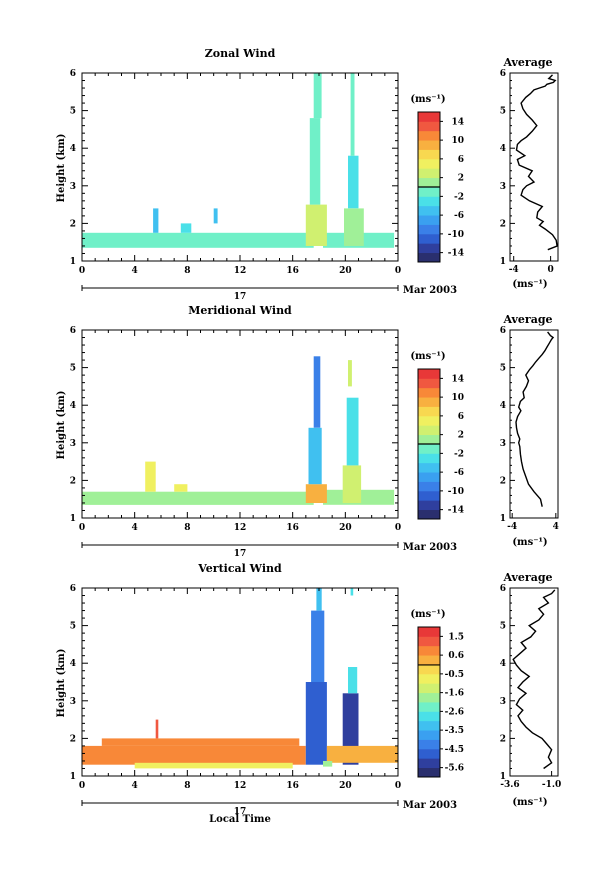 The height and width of the screenshot is (873, 613). What do you see at coordinates (187, 528) in the screenshot?
I see `x-tick-label: 8` at bounding box center [187, 528].